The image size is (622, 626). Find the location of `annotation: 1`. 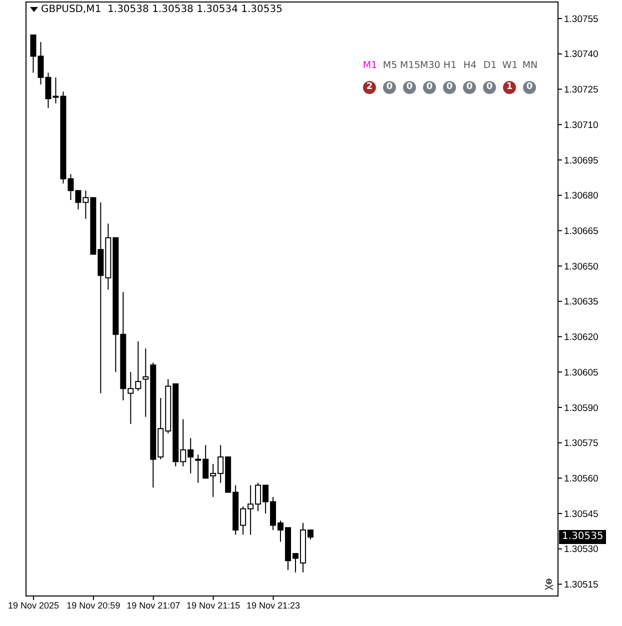

annotation: 1 is located at coordinates (509, 87).